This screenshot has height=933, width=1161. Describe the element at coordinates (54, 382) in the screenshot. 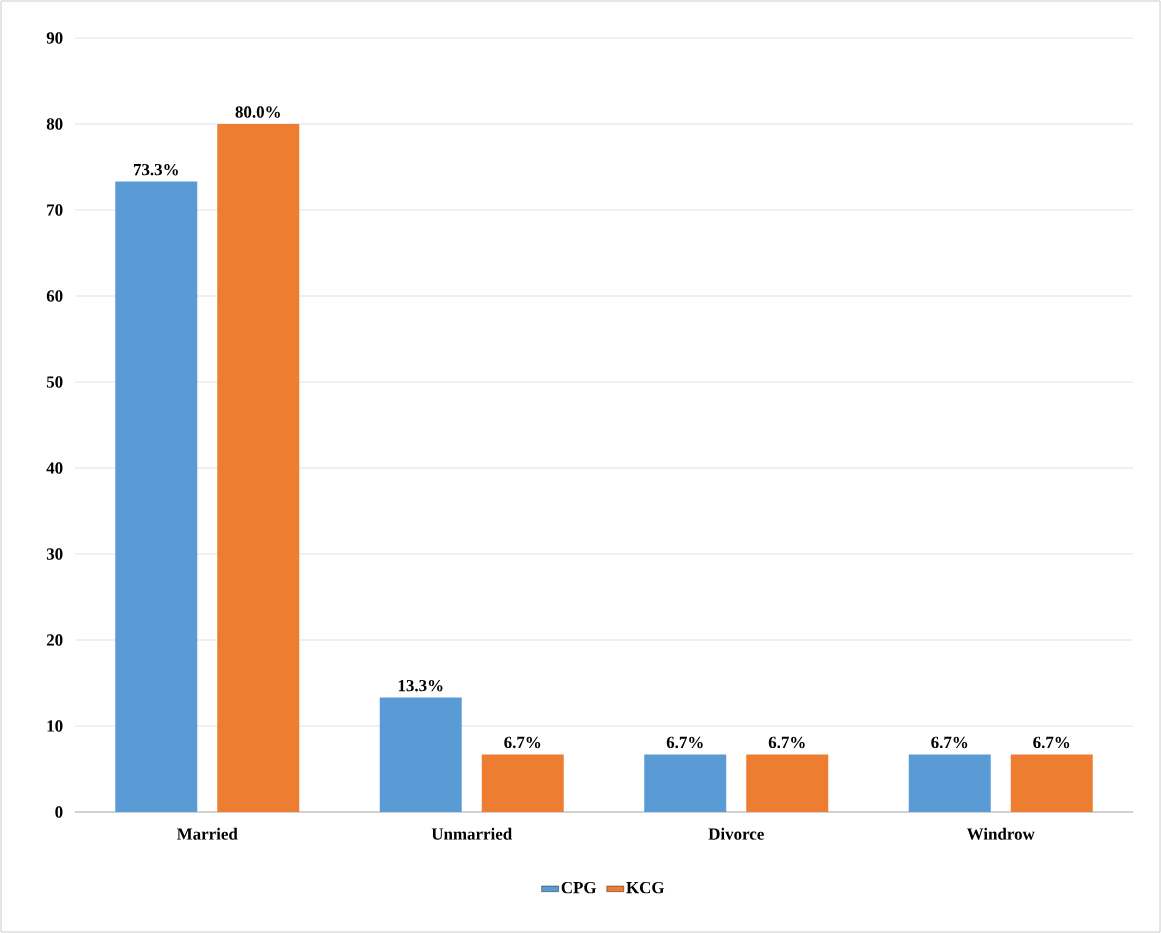

I see `y-tick-label: 50` at that location.